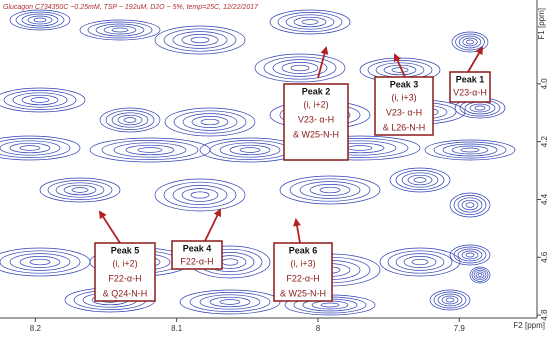 This screenshot has height=361, width=550. I want to click on annotation-title: Peak 5, so click(125, 250).